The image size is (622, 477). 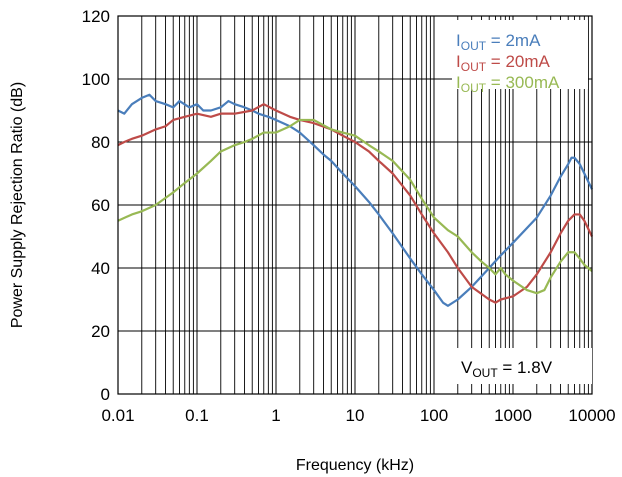 I want to click on y-tick-labels: 0 20 40 60 80 100 120, so click(x=96, y=205).